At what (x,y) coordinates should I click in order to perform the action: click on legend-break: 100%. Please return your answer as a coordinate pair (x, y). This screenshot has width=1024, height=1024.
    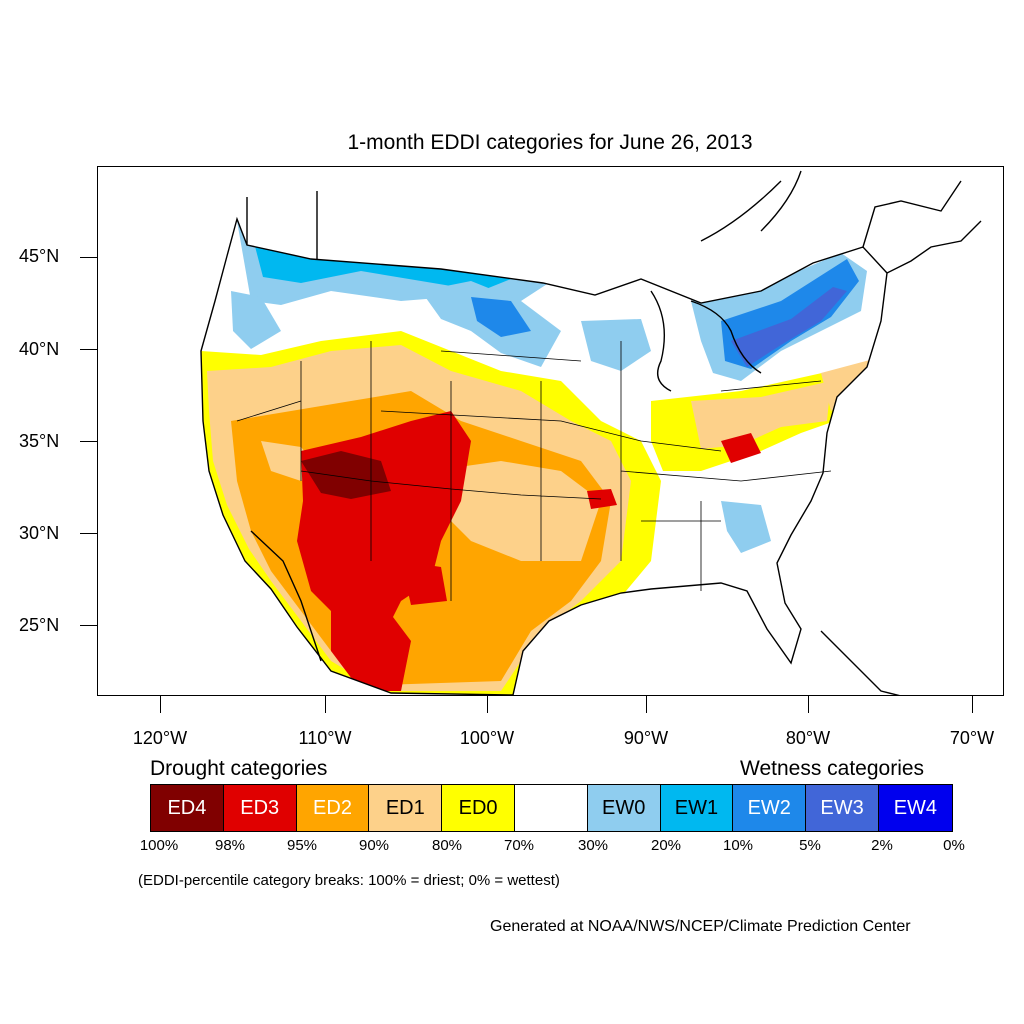
    Looking at the image, I should click on (159, 845).